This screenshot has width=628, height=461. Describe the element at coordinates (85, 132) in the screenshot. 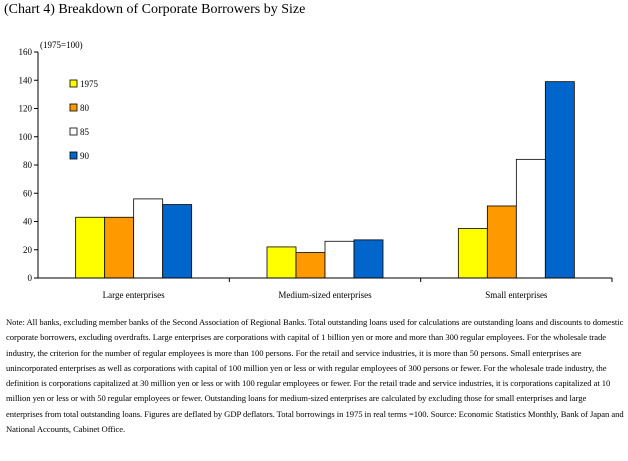

I see `legend-label-85: 85` at that location.